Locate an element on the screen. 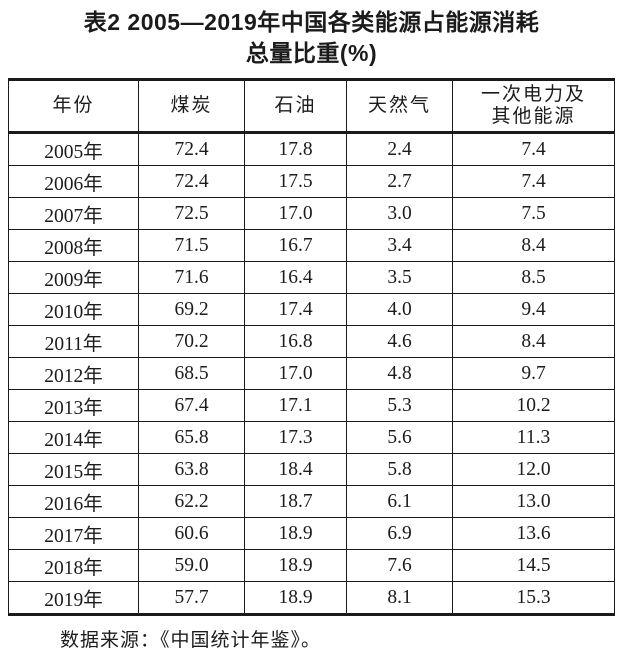 The width and height of the screenshot is (623, 652). table-header-row: 年份 煤炭 石油 天然气 一次电力及 其他能源 is located at coordinates (311, 106).